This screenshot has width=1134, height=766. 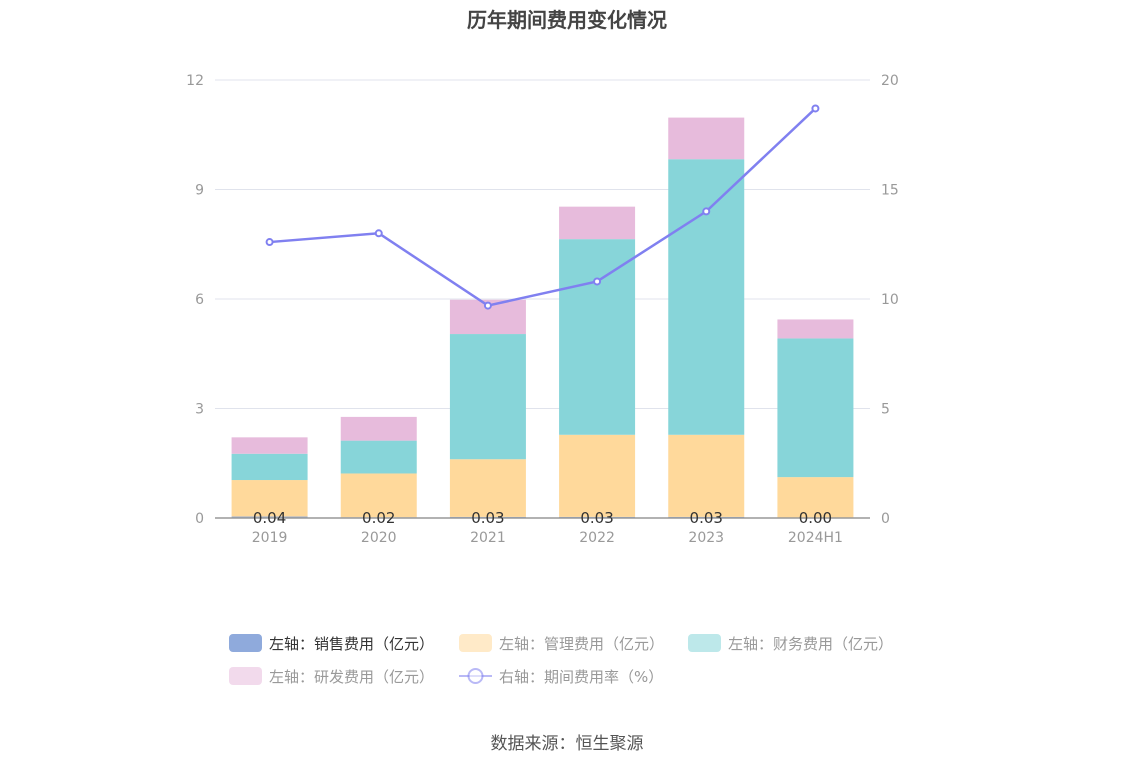 I want to click on legend-label: 左轴：财务费用（亿元）, so click(x=810, y=644).